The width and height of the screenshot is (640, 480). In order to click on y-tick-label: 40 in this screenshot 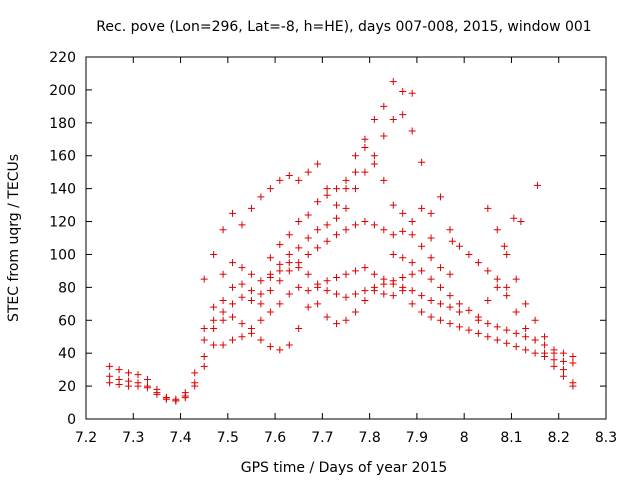, I will do `click(67, 354)`.